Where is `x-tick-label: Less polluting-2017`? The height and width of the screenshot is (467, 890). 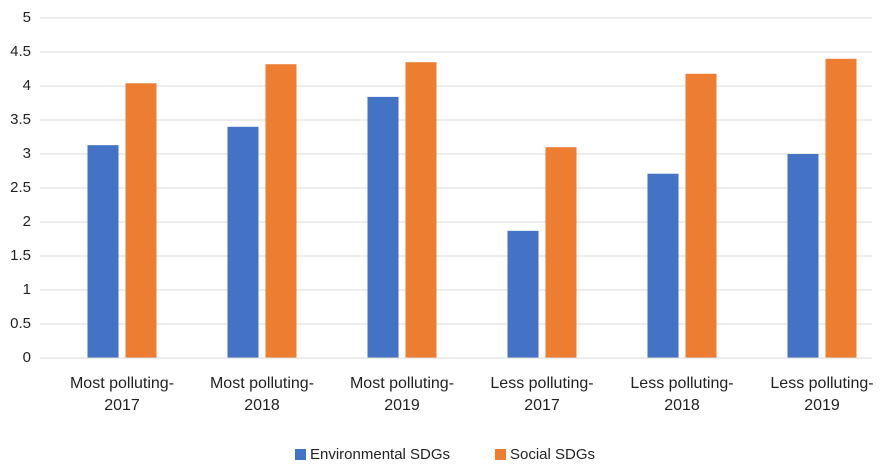
x-tick-label: Less polluting-2017 is located at coordinates (542, 394).